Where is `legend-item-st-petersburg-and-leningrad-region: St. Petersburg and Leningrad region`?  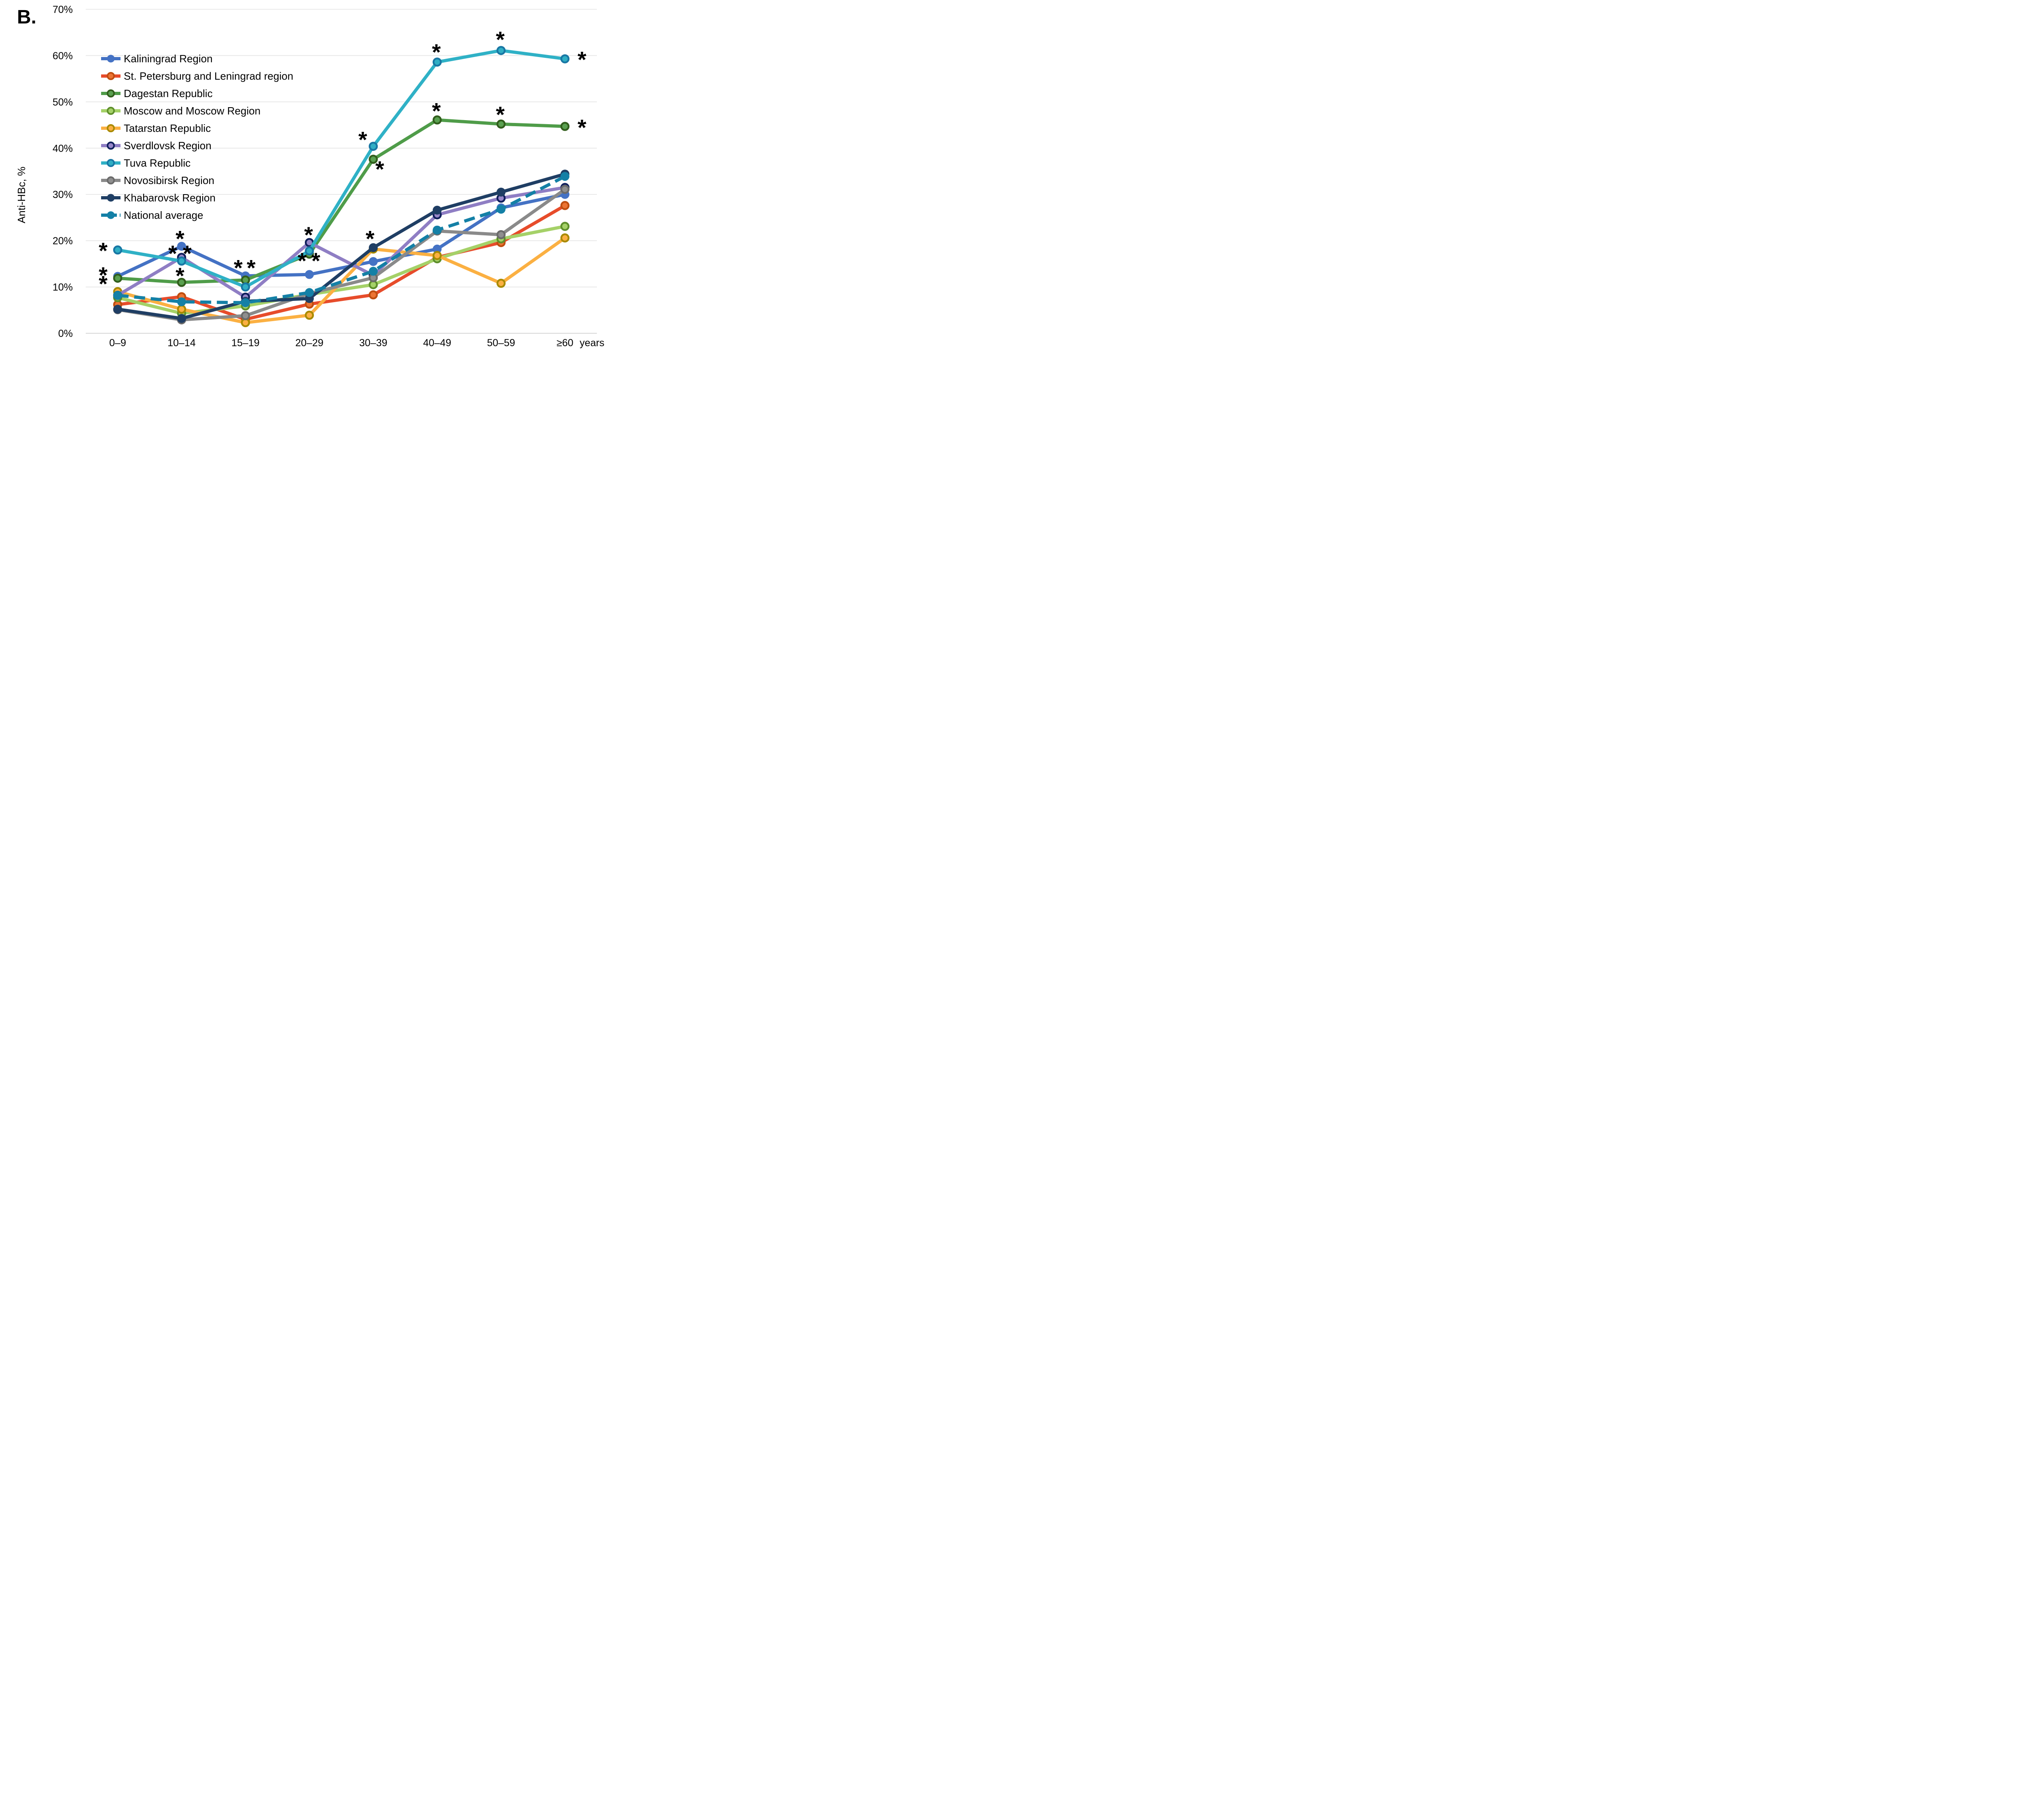 legend-item-st-petersburg-and-leningrad-region: St. Petersburg and Leningrad region is located at coordinates (197, 76).